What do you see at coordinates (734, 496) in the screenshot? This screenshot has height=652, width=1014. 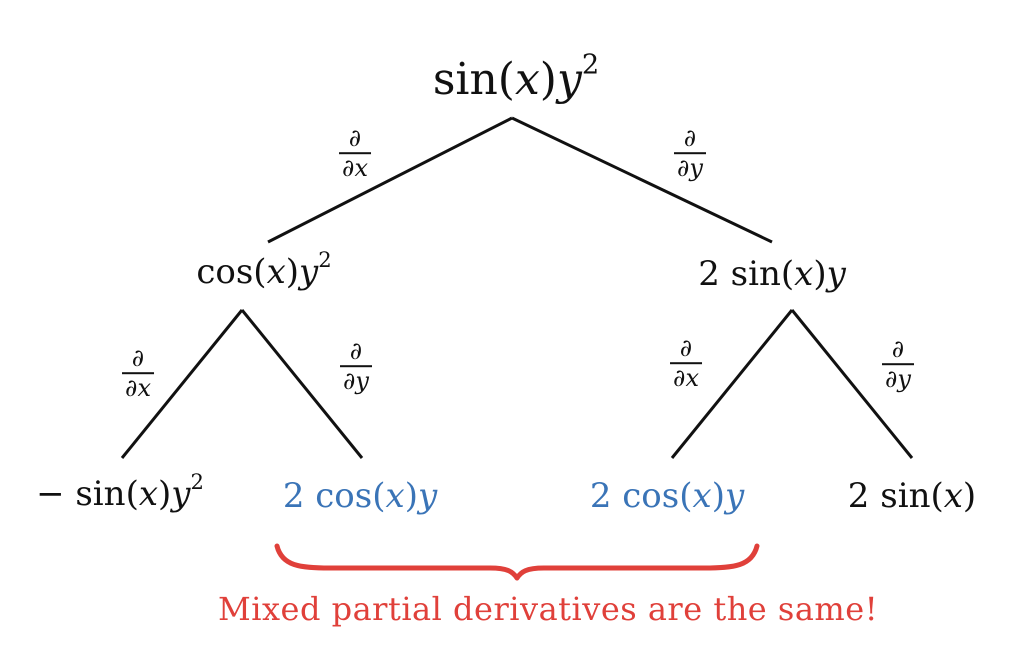 I see `node-rl-var2: y` at bounding box center [734, 496].